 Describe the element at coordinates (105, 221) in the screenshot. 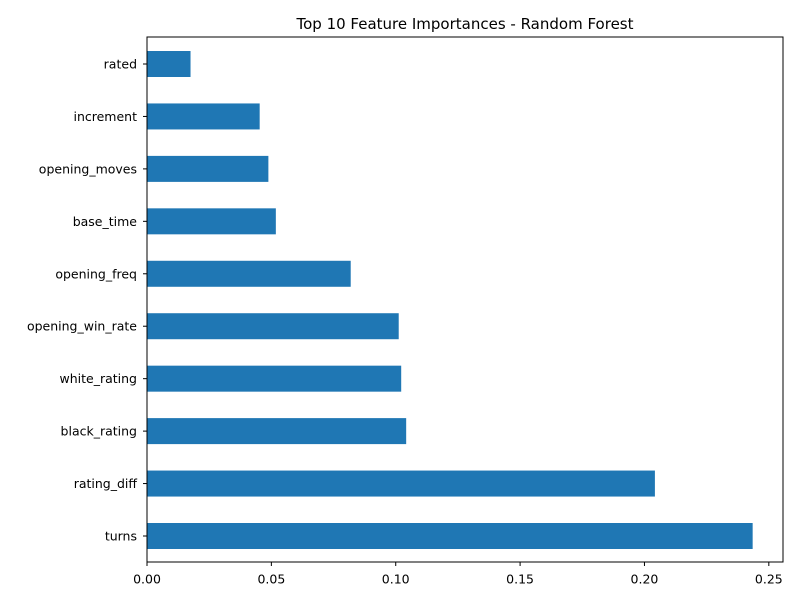

I see `y-tick-label: base_time` at that location.